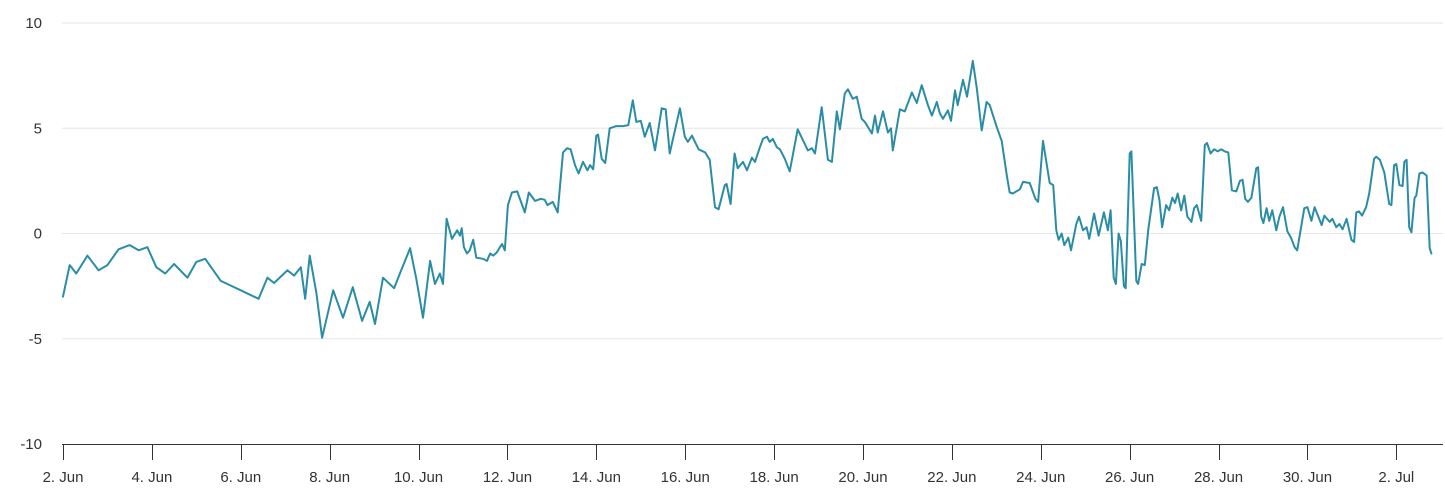  Describe the element at coordinates (1218, 477) in the screenshot. I see `x-axis-label: 28. Jun` at that location.